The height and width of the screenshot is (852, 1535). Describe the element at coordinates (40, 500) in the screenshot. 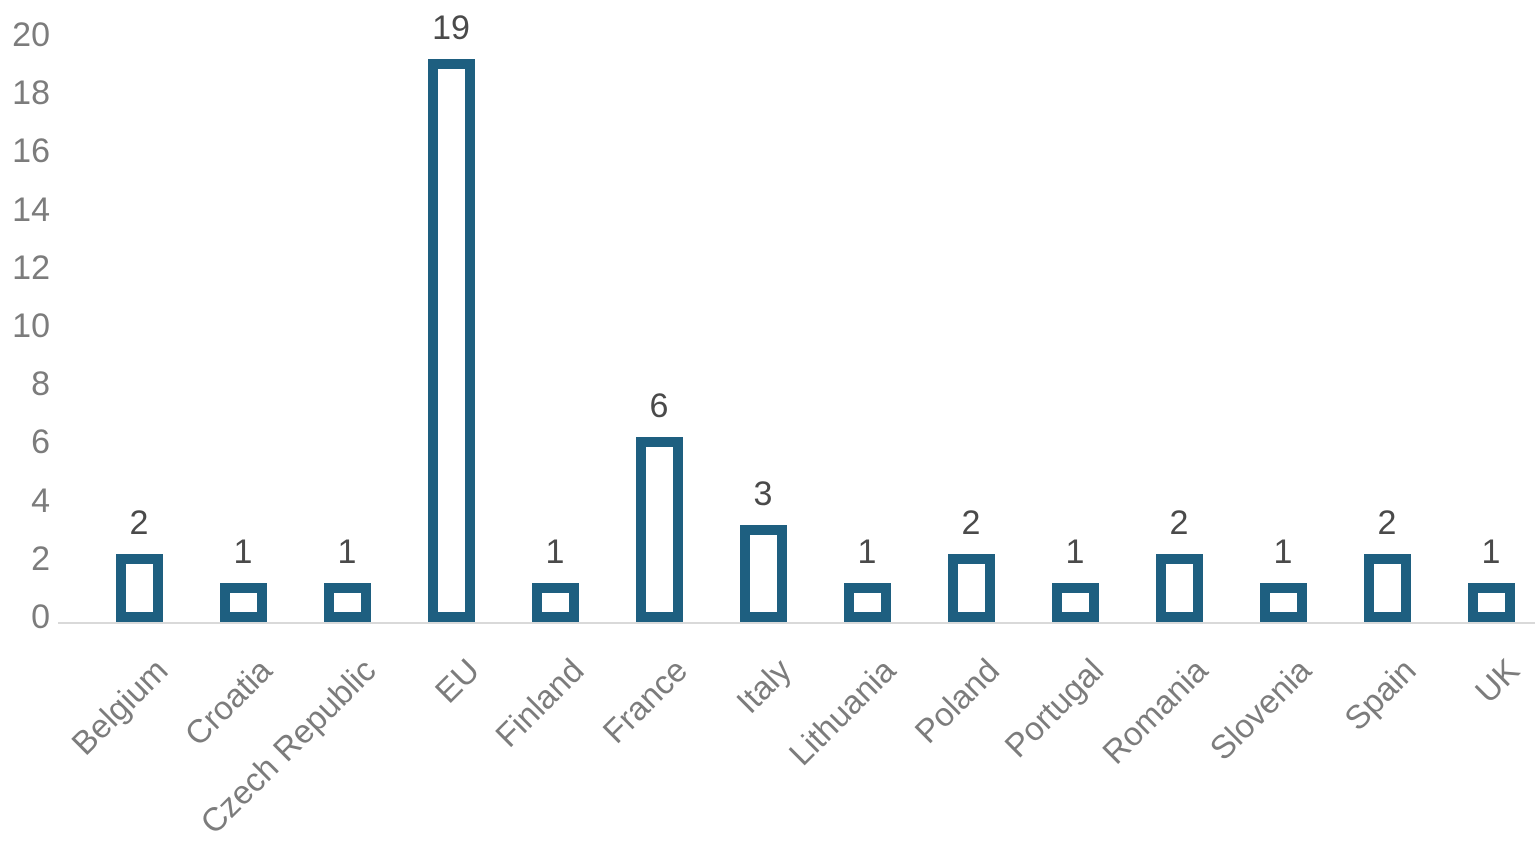

I see `y-axis-tick-label: 4` at that location.